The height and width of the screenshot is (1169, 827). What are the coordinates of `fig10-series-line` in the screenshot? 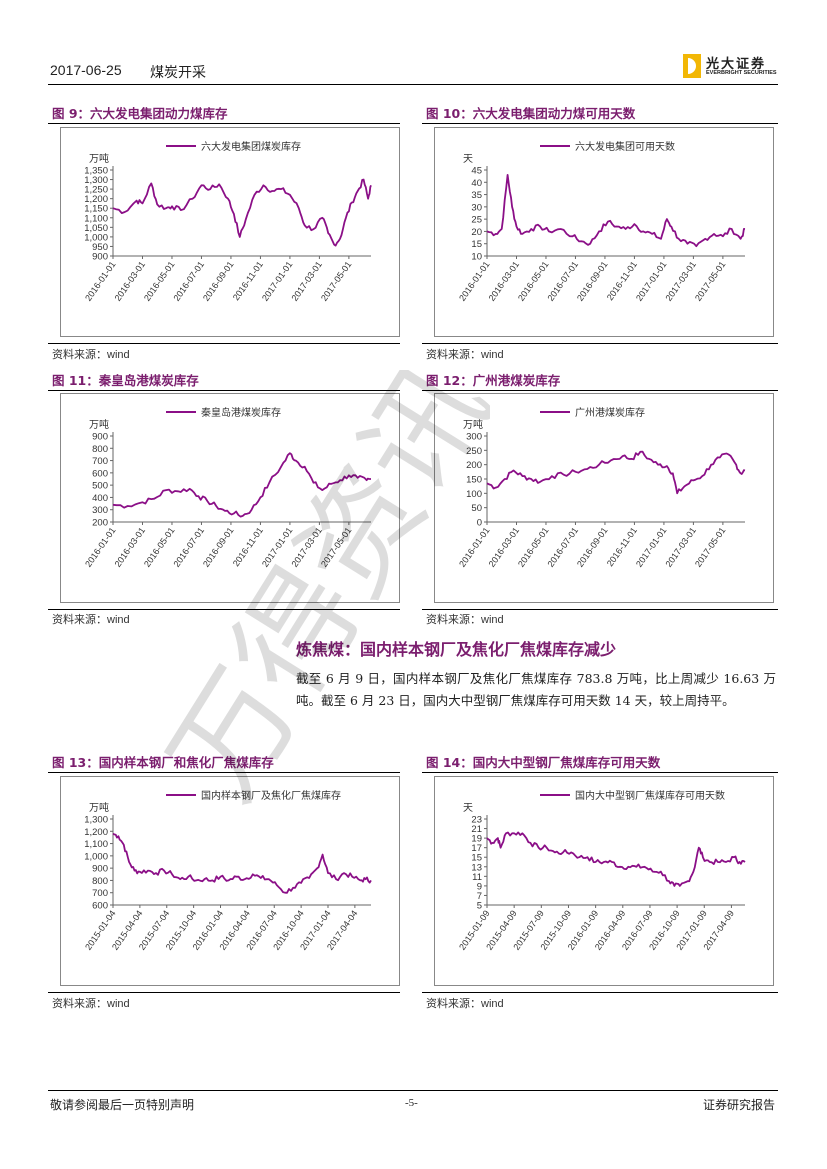 It's located at (616, 211).